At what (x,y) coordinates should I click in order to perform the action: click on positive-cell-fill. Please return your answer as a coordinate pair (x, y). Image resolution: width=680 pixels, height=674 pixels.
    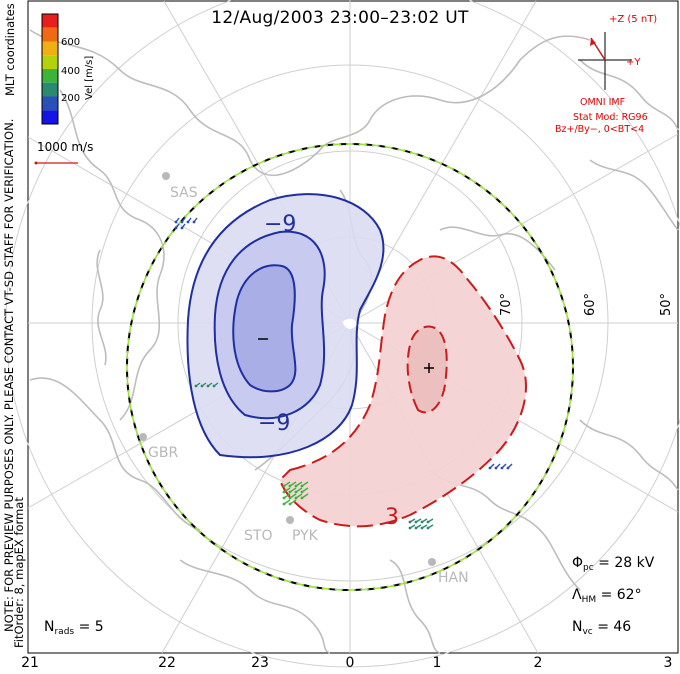
    Looking at the image, I should click on (402, 391).